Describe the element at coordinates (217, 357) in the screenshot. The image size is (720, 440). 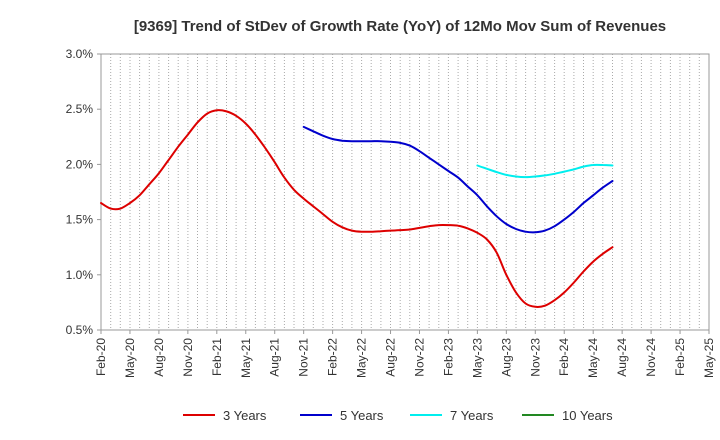
I see `x-tick-label: Feb-21` at that location.